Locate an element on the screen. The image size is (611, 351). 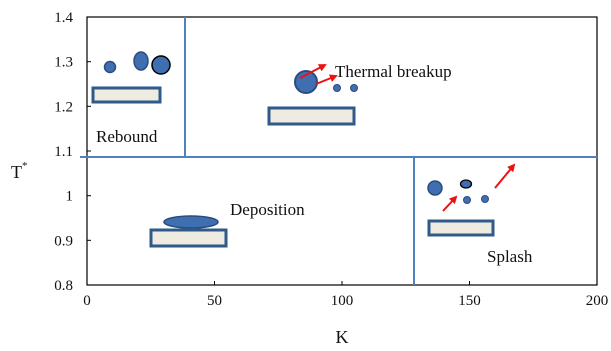
y-tick-label: 1 is located at coordinates (70, 197).